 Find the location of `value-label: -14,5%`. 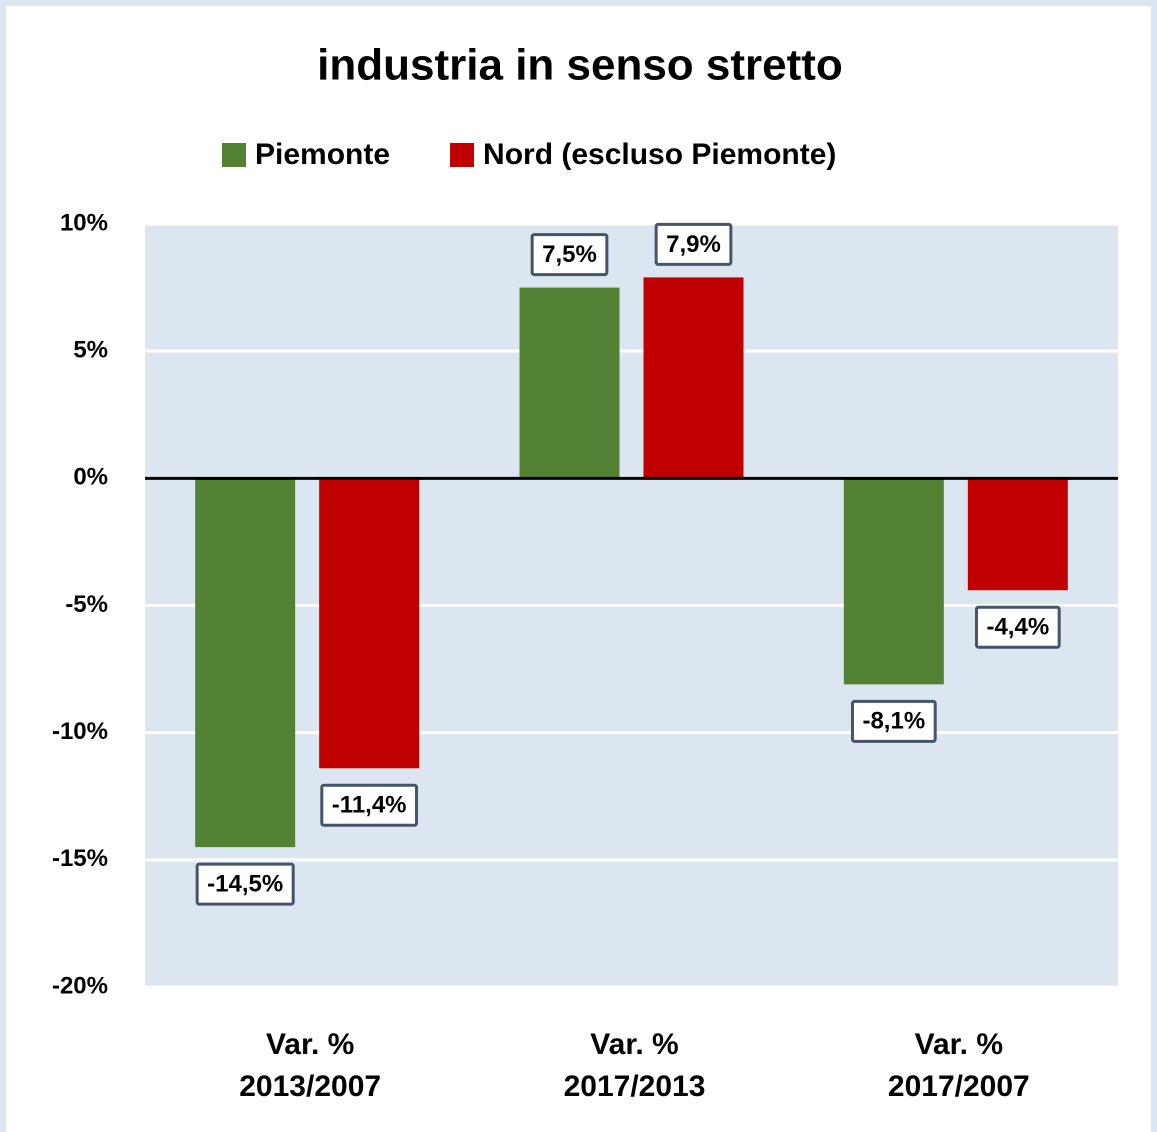

value-label: -14,5% is located at coordinates (245, 883).